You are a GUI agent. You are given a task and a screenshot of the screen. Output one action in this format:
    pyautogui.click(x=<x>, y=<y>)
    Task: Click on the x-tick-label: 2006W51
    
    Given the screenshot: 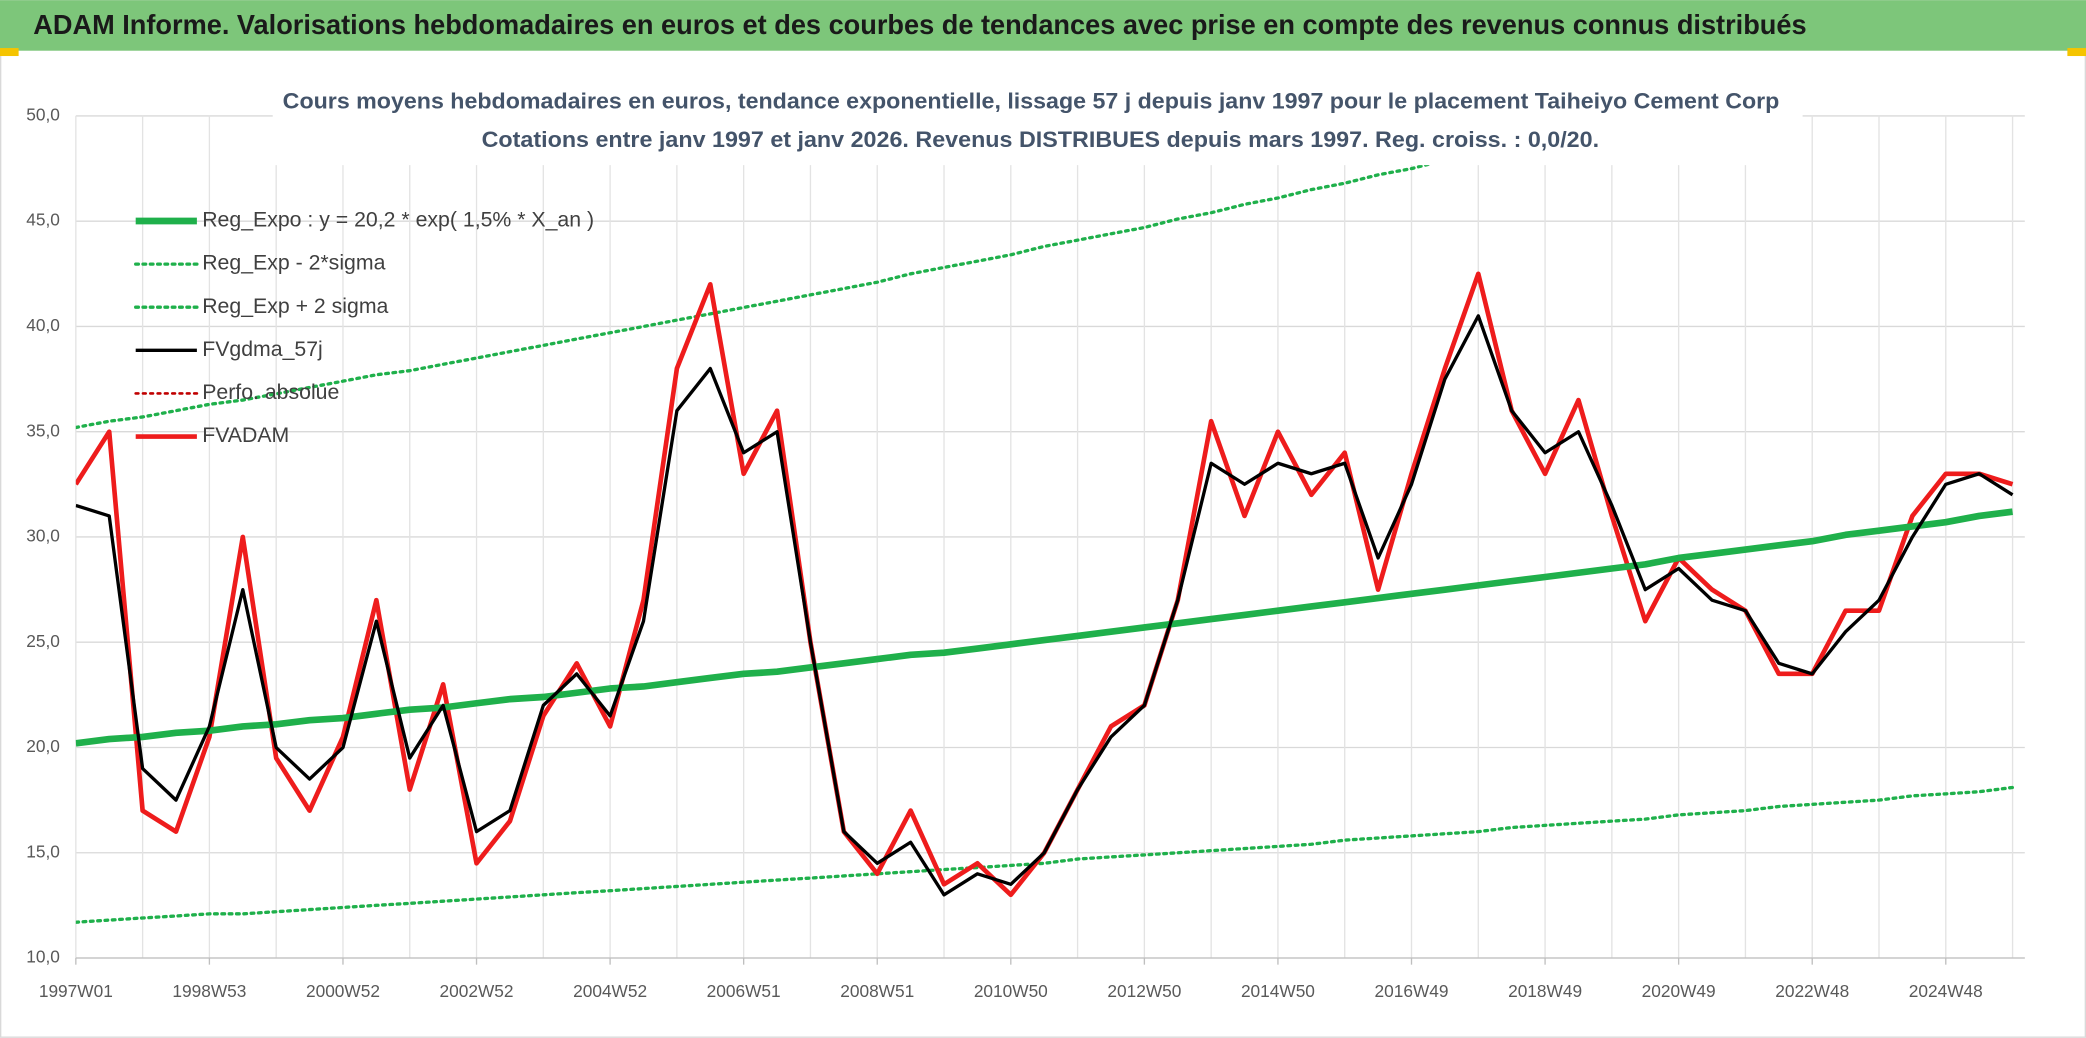 What is the action you would take?
    pyautogui.click(x=744, y=991)
    